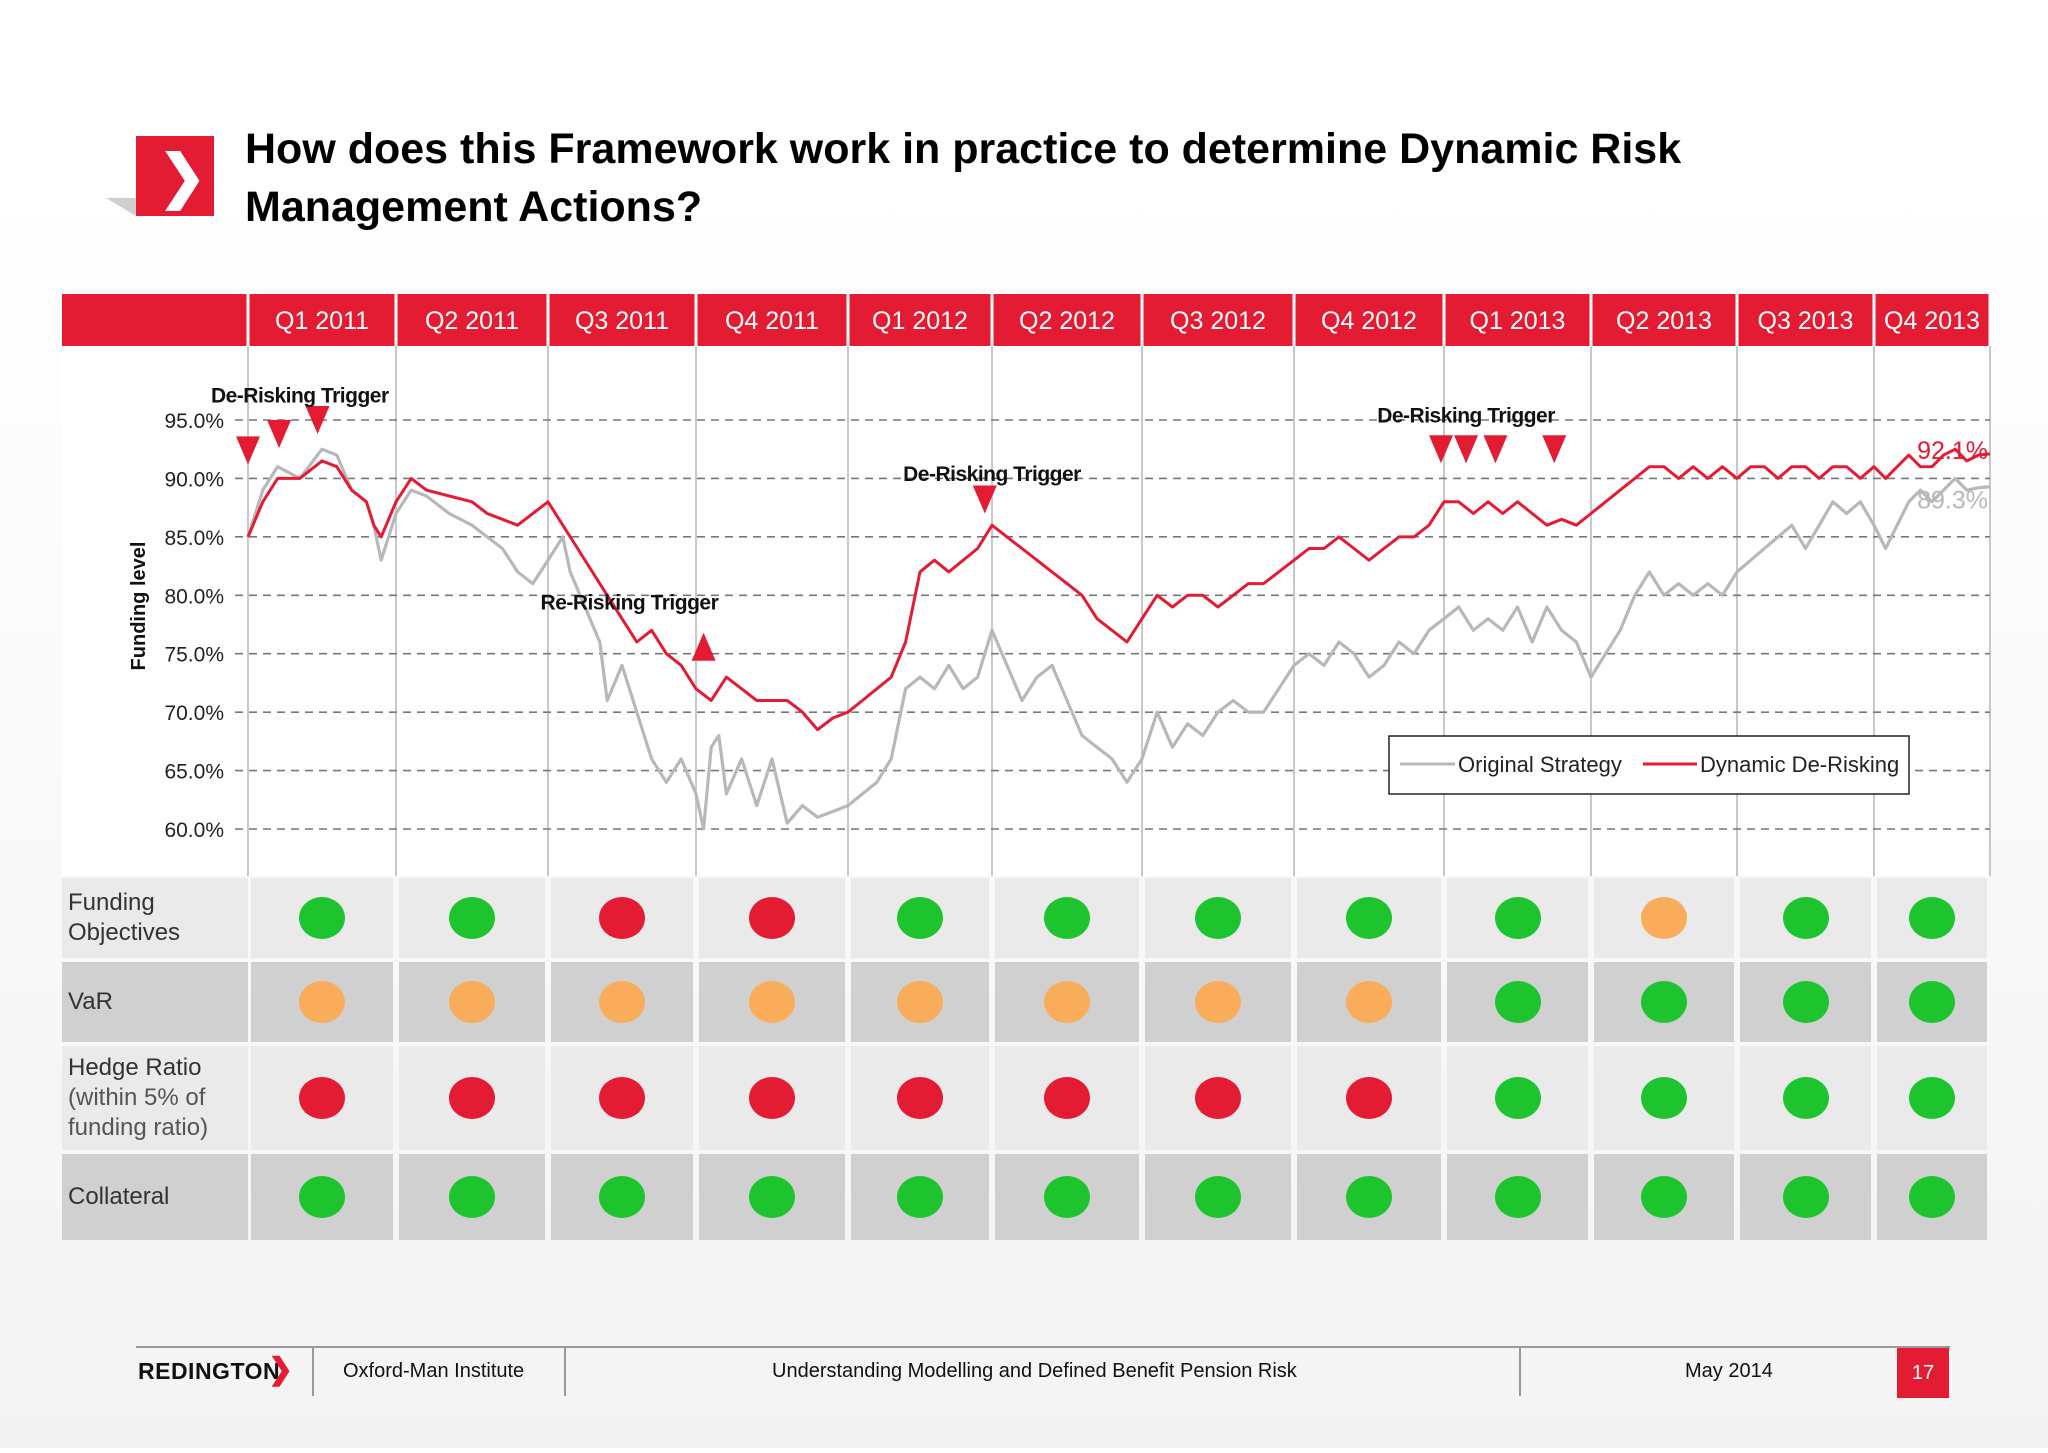  I want to click on footer-date: May 2014, so click(1729, 1371).